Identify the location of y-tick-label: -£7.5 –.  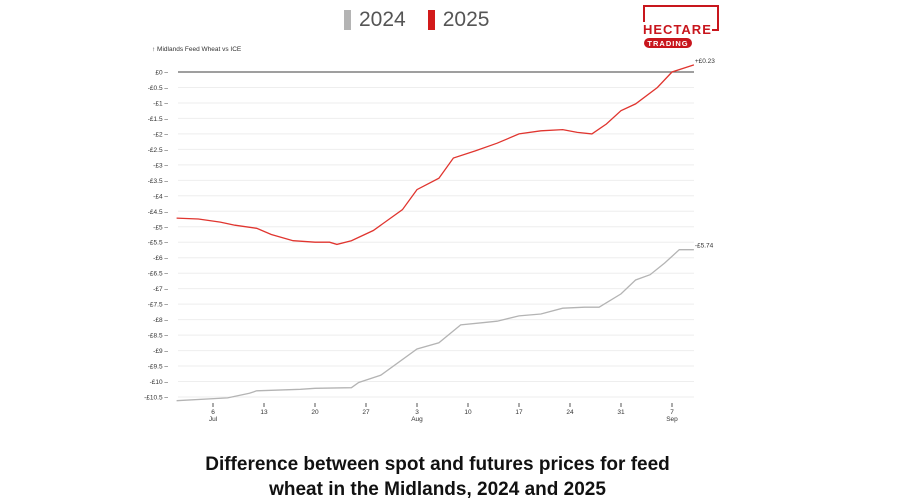
(158, 305).